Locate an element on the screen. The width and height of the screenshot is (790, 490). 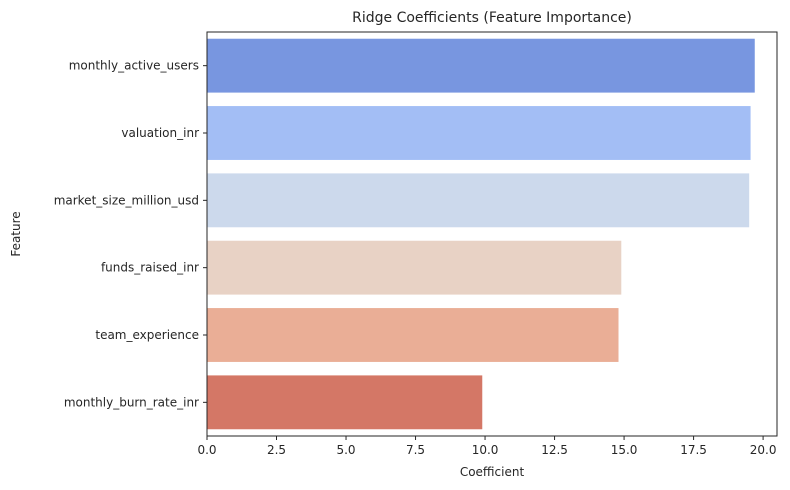
x-tick-label: 15.0 is located at coordinates (624, 450).